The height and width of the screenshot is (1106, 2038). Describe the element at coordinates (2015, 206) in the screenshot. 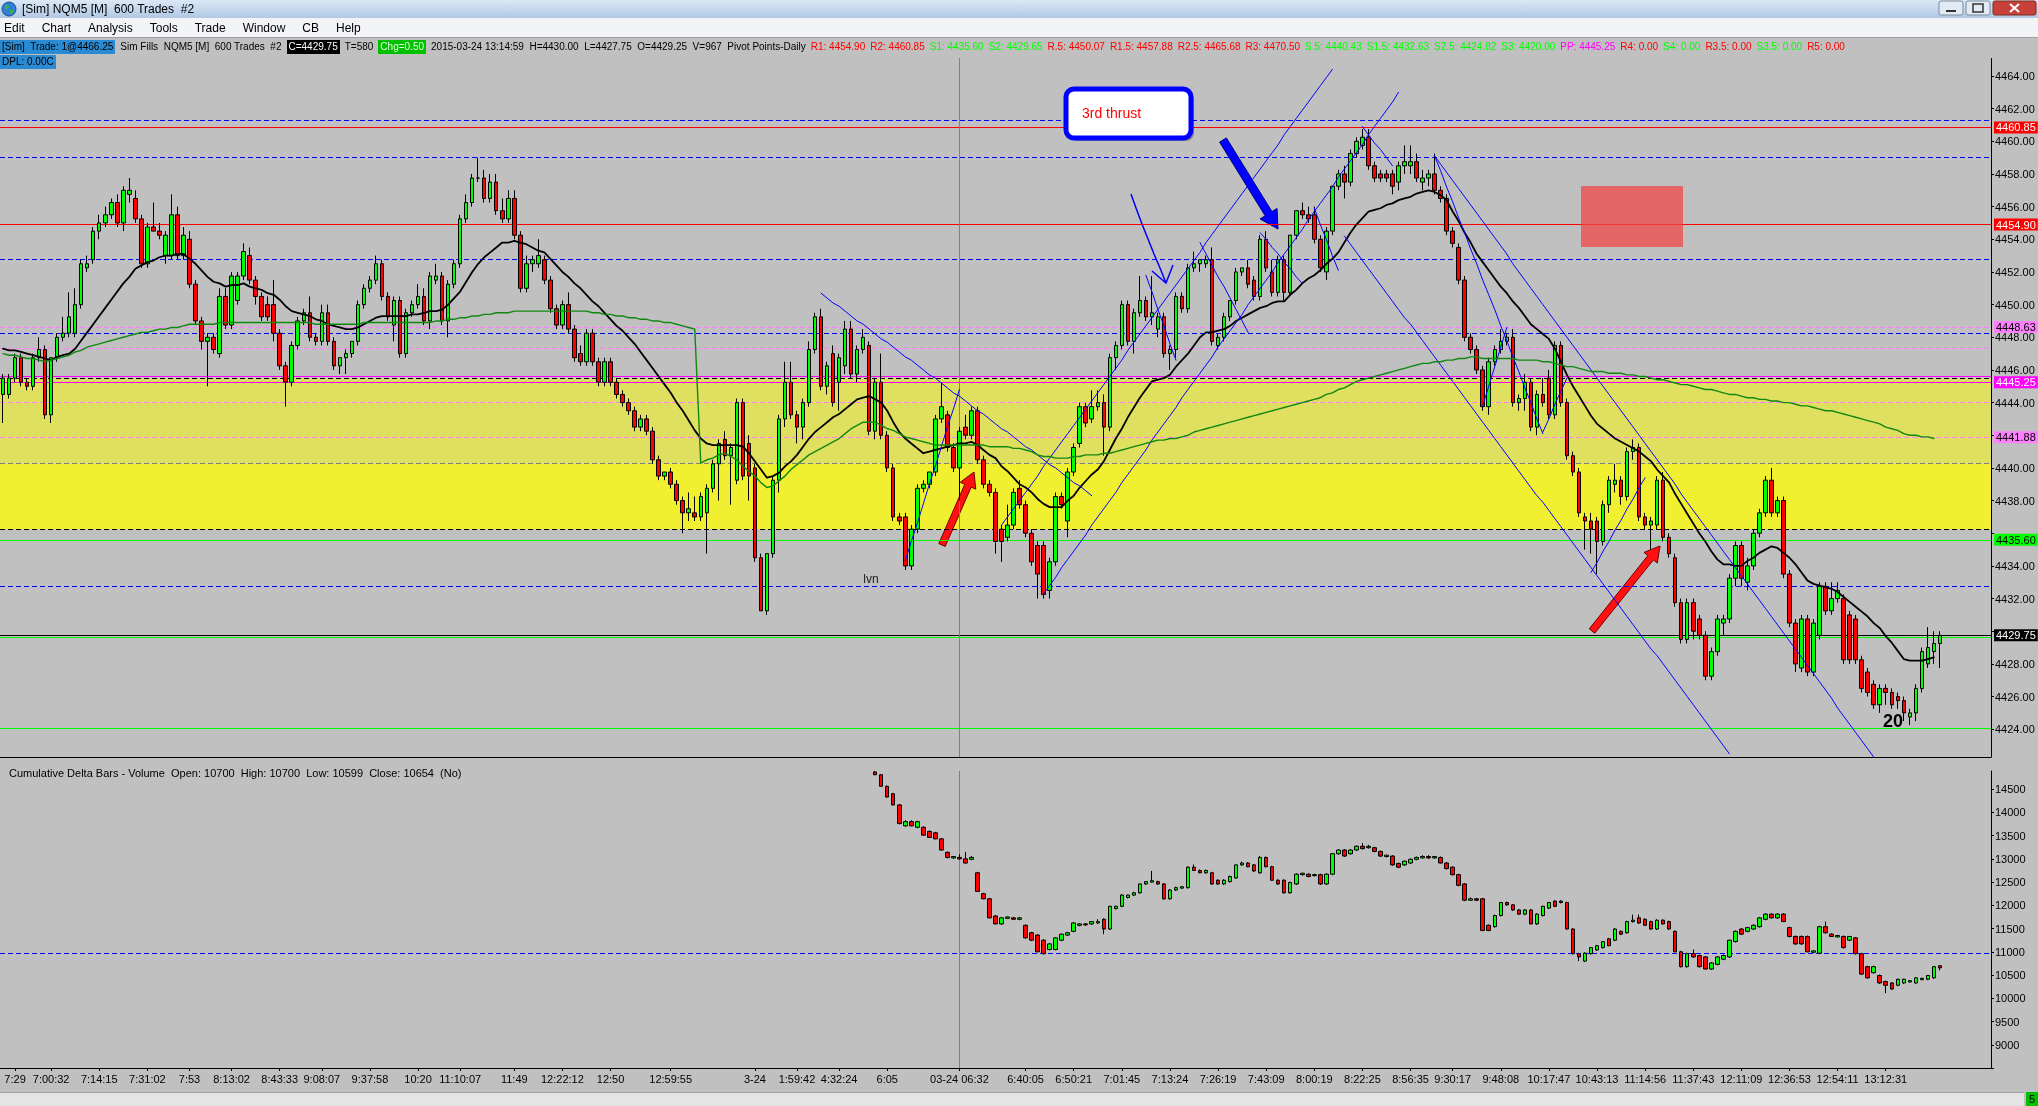

I see `y-tick-label: 4456.00` at that location.